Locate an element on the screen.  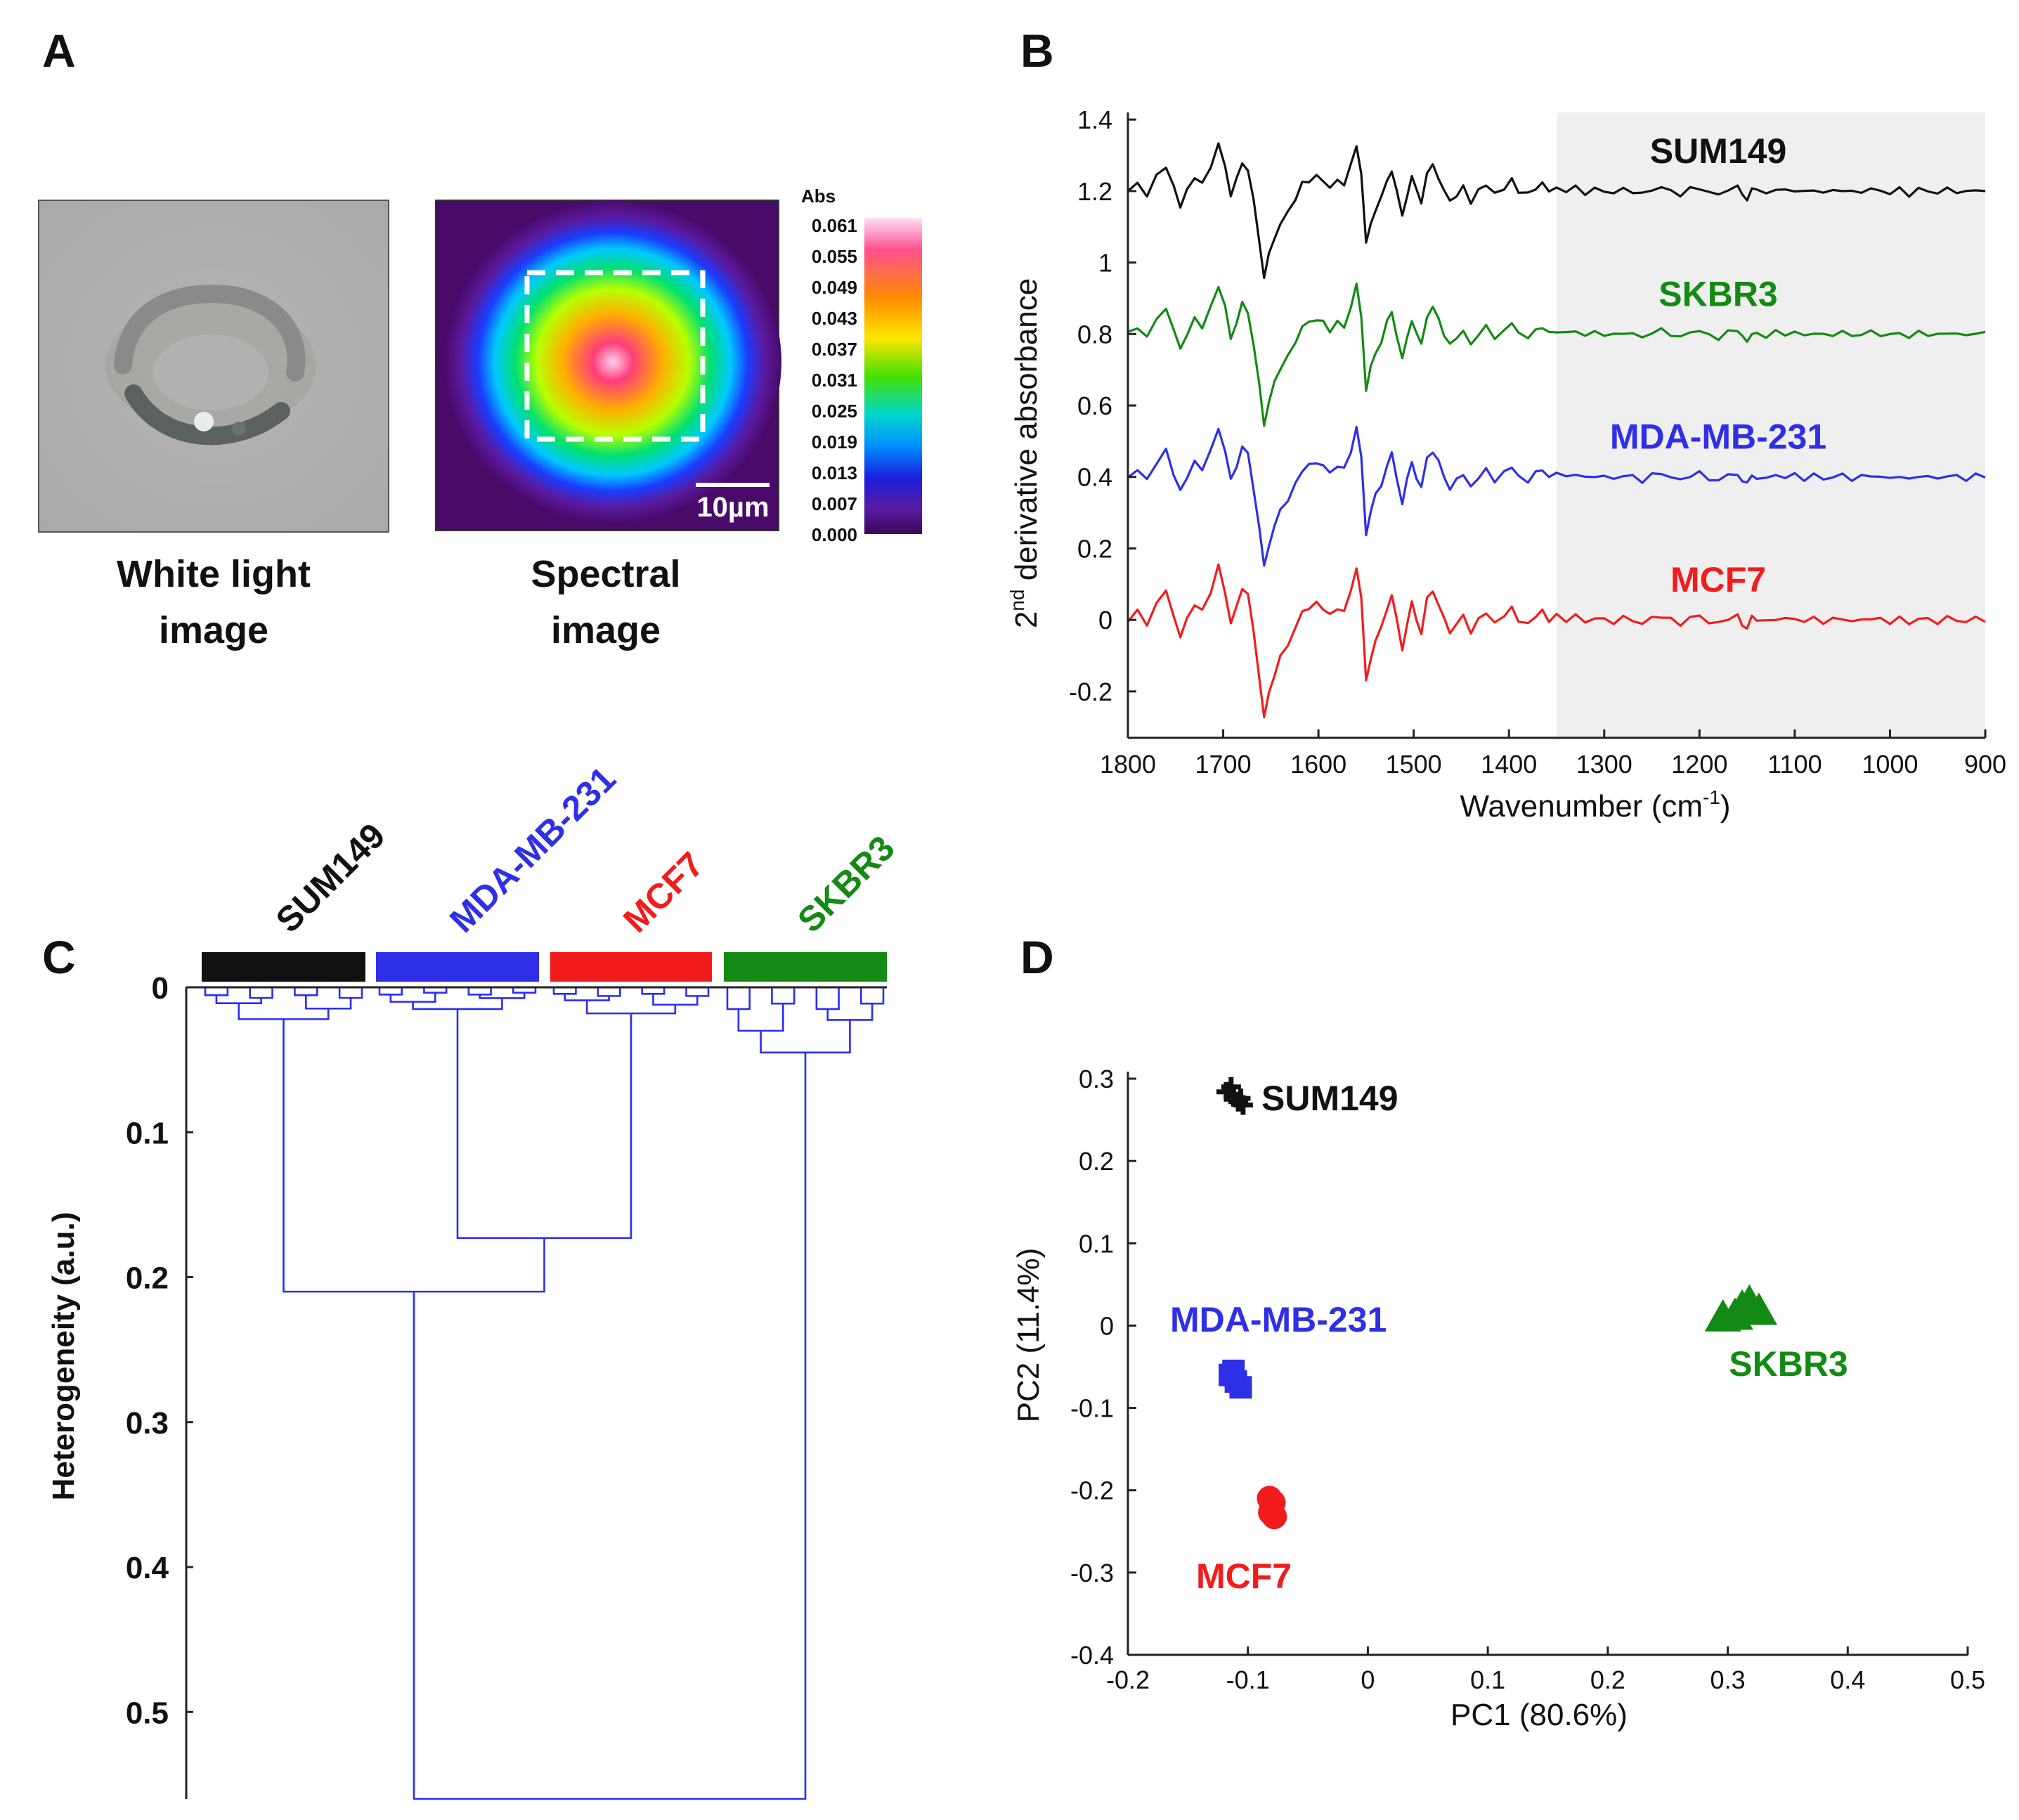
c-y-tick-label: 0.2 is located at coordinates (147, 1278).